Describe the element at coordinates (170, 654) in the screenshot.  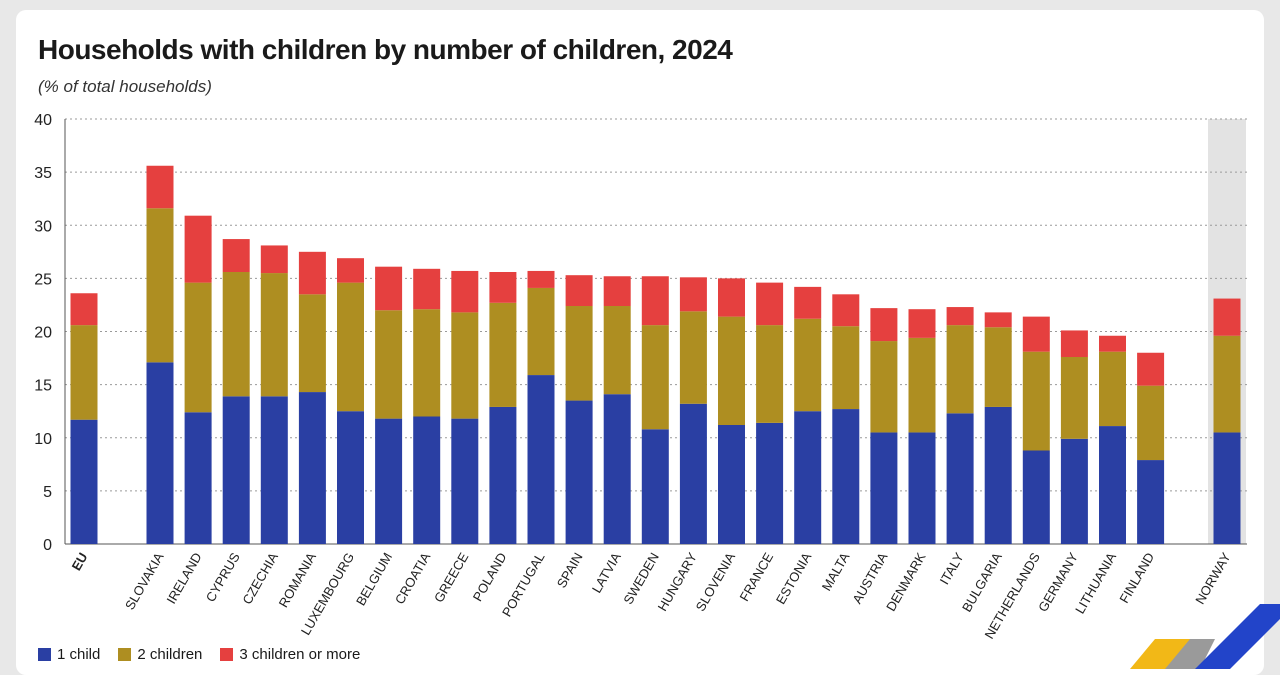
I see `legend-label-2-children: 2 children` at that location.